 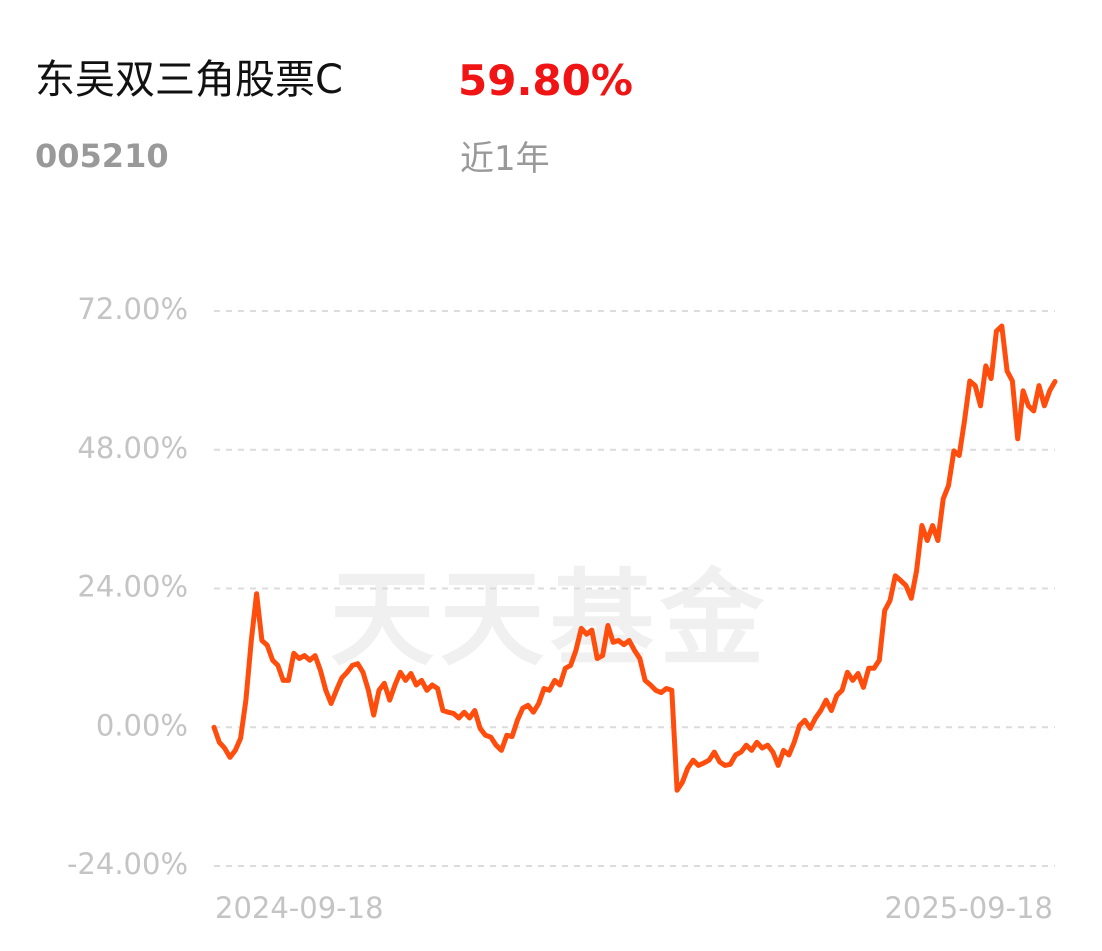 What do you see at coordinates (132, 309) in the screenshot?
I see `y-tick-label: 72.00%` at bounding box center [132, 309].